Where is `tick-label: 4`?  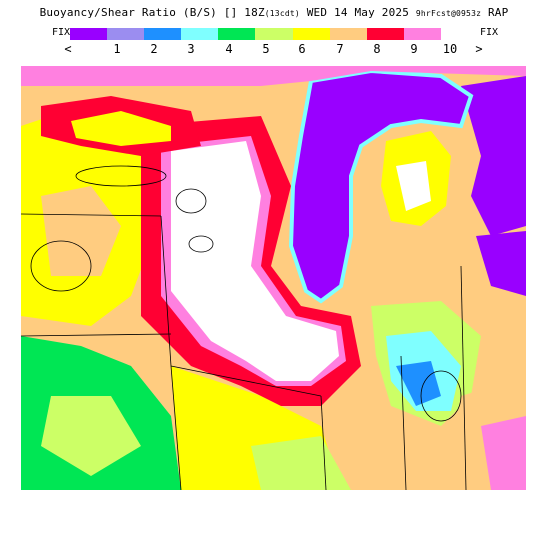
tick-label: 4 is located at coordinates (229, 49).